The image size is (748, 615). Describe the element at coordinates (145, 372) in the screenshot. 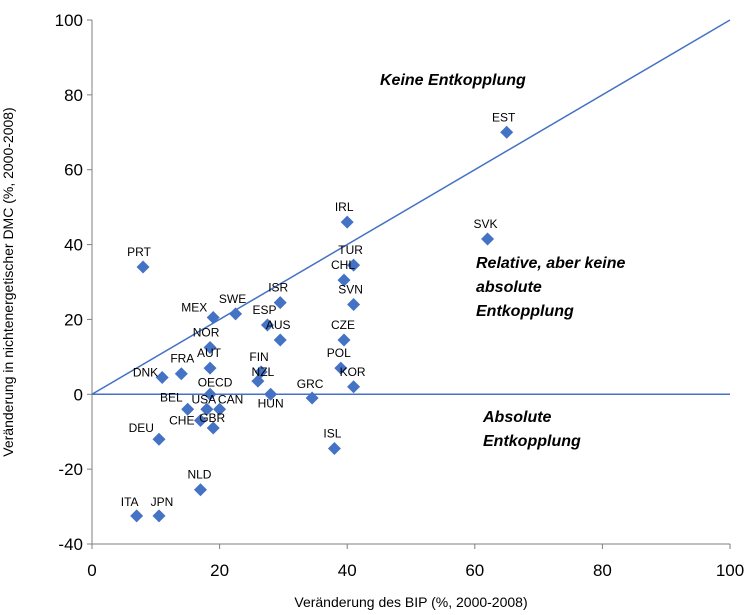

I see `point-label-dnk: DNK` at that location.